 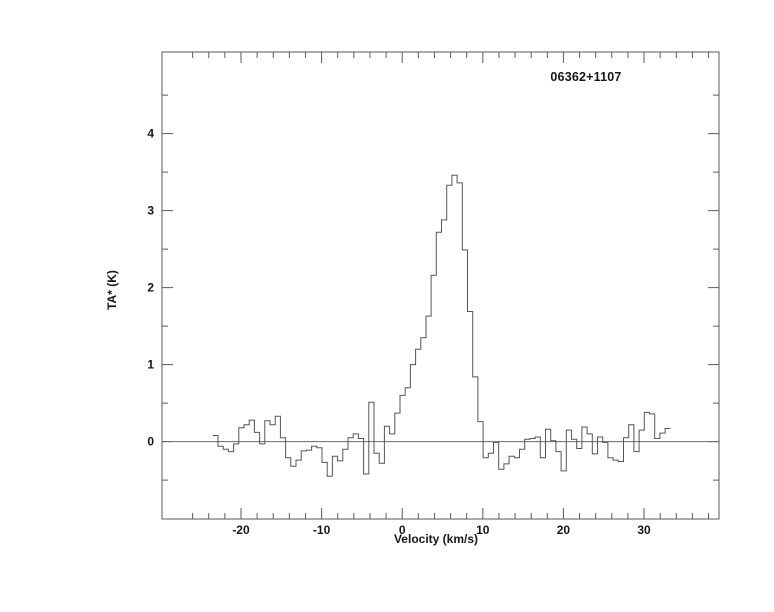 I want to click on x-tick-label: -20, so click(x=241, y=530).